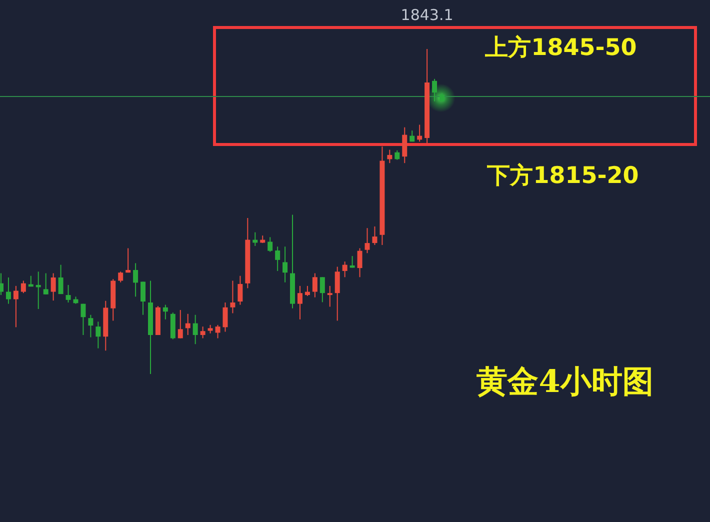 Image resolution: width=710 pixels, height=522 pixels. What do you see at coordinates (427, 15) in the screenshot?
I see `annotation: 1843.1` at bounding box center [427, 15].